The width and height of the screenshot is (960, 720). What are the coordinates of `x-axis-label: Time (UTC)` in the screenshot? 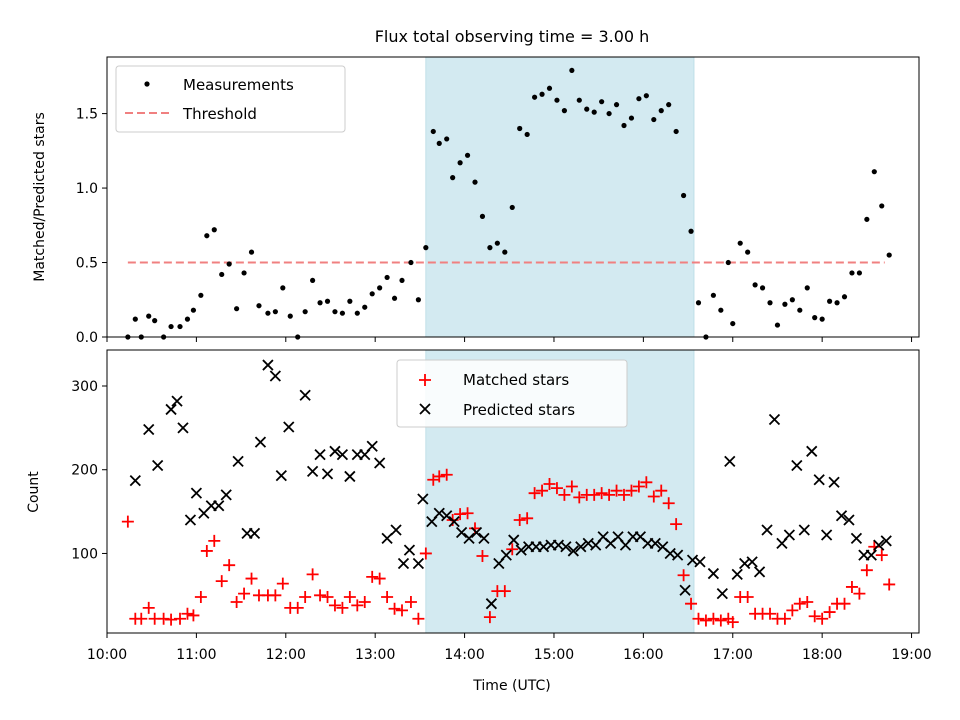 It's located at (511, 686).